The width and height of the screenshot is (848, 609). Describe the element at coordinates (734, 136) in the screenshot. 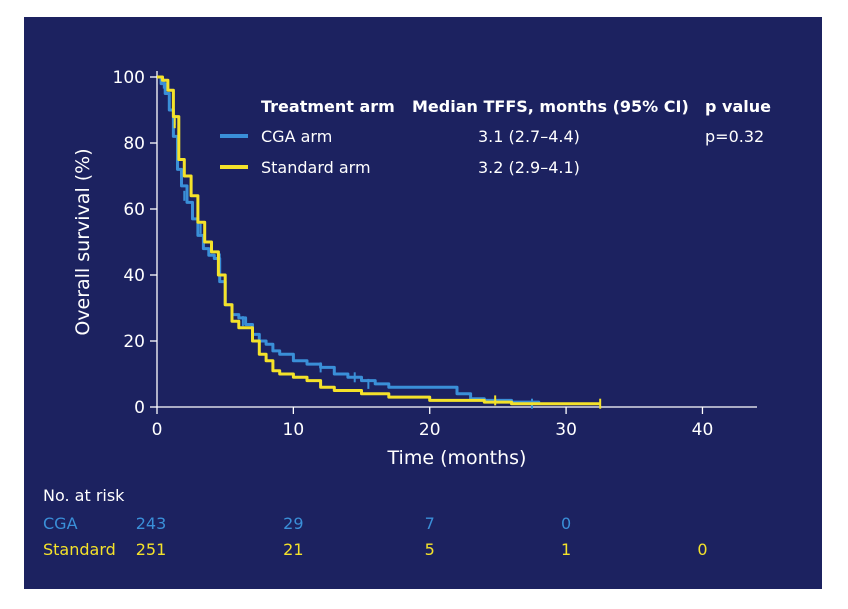

I see `legend-p-value: p=0.32` at that location.